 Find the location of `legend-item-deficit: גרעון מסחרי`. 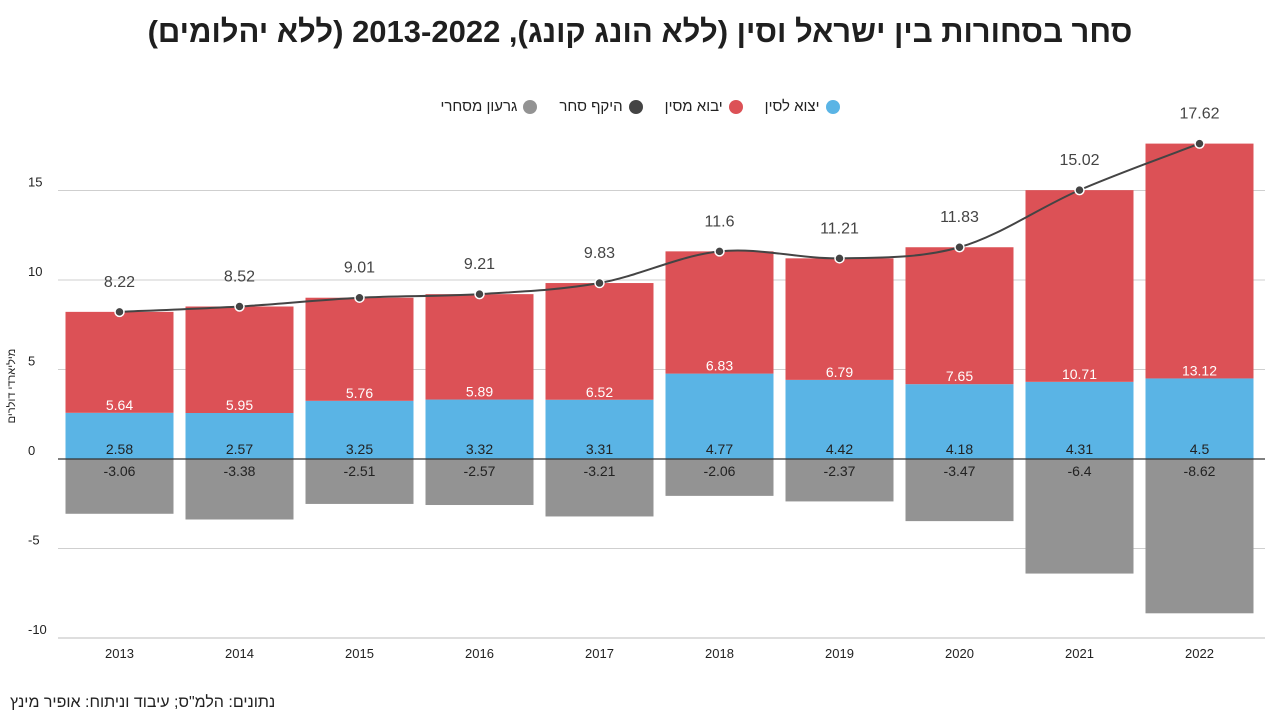

legend-item-deficit: גרעון מסחרי is located at coordinates (489, 106).